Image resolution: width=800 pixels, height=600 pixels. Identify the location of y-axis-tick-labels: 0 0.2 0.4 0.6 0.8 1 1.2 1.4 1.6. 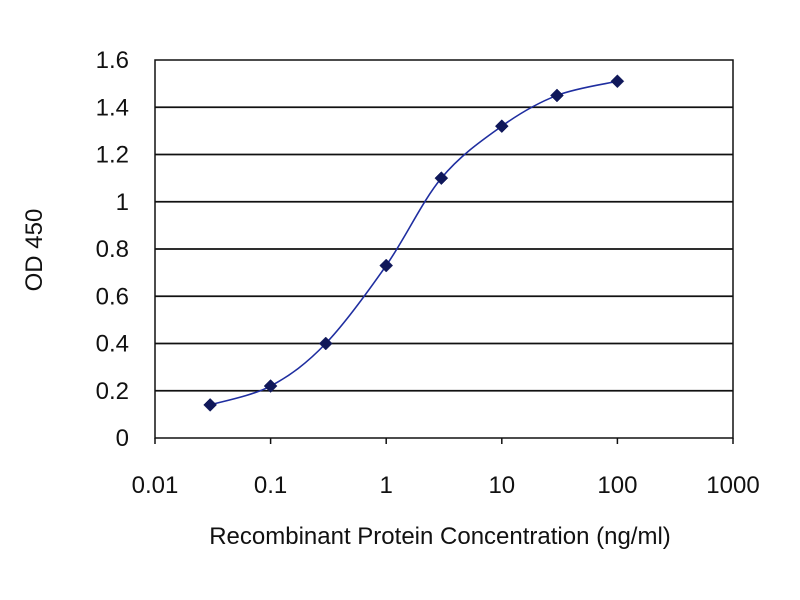
(112, 249).